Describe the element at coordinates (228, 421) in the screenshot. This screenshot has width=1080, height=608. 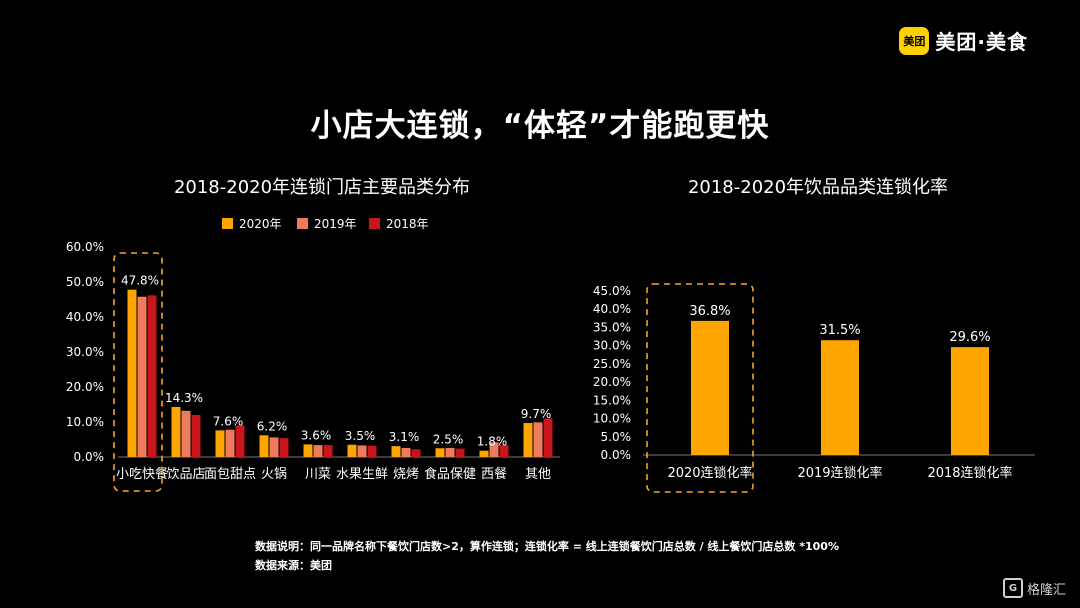
I see `chart1-data-label: 7.6%` at that location.